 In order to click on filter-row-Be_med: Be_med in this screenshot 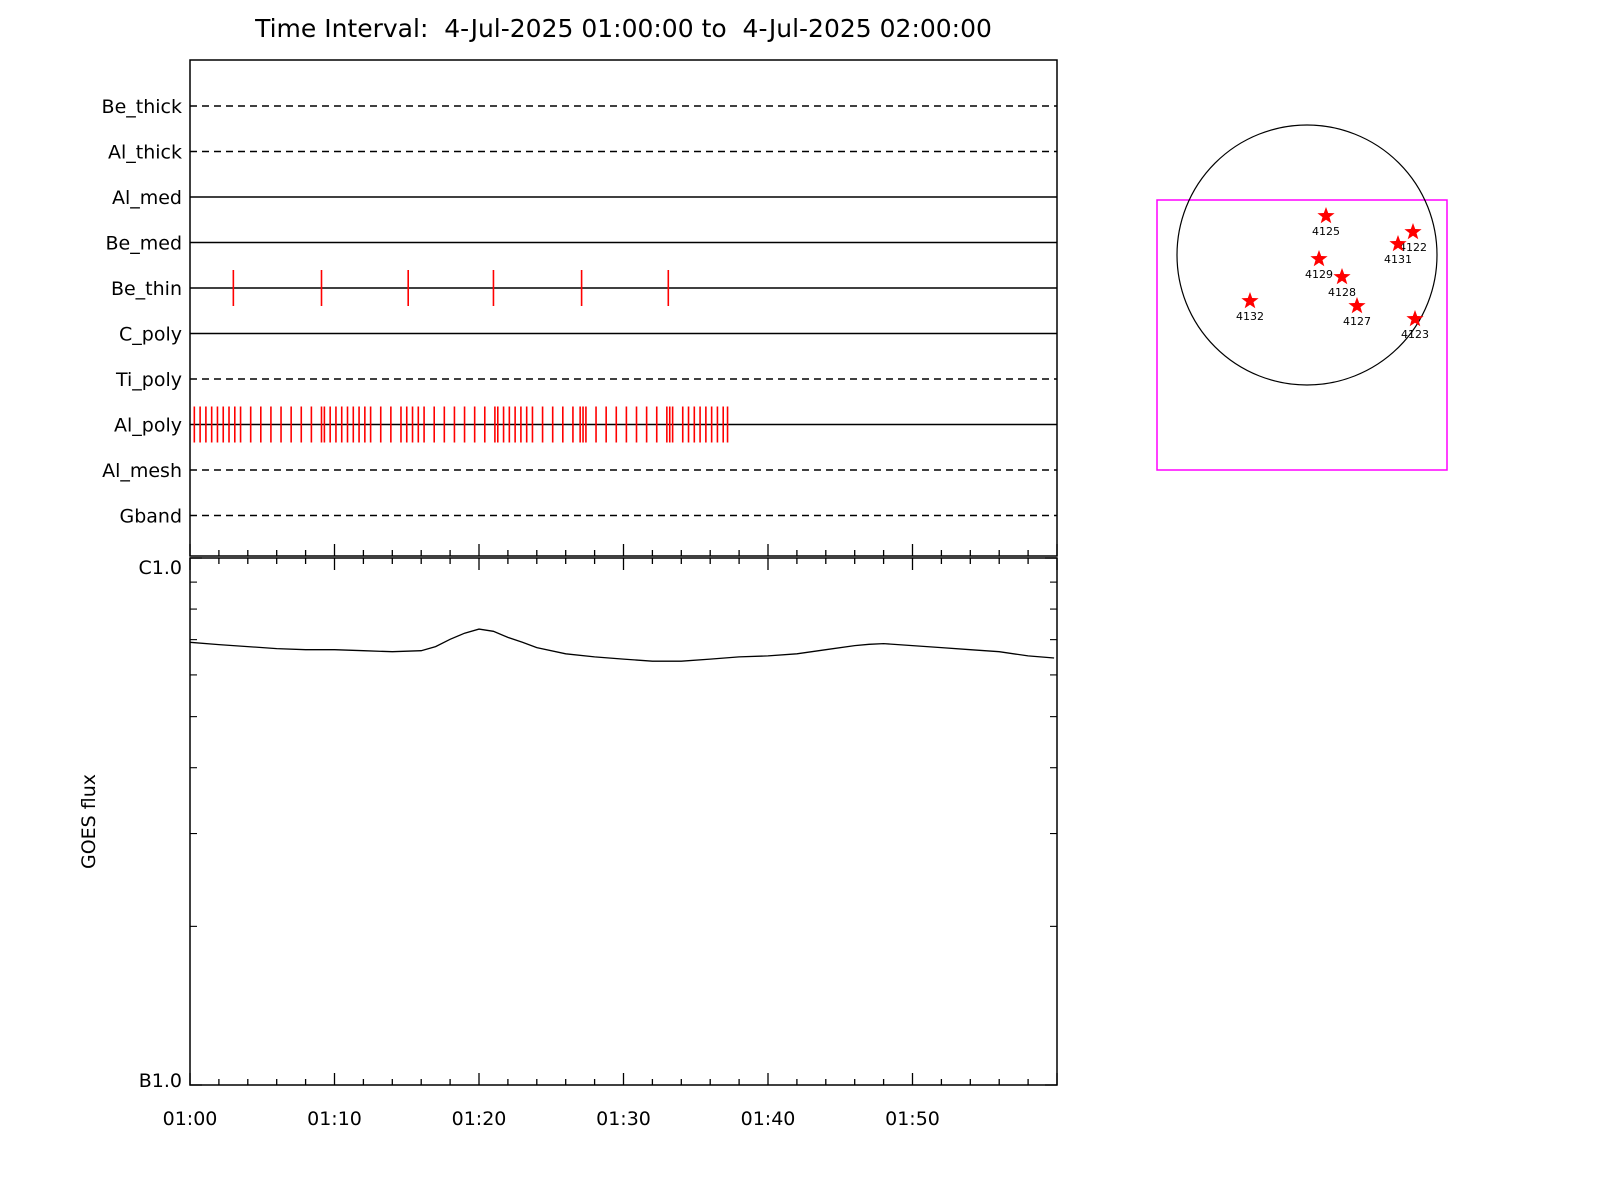, I will do `click(581, 244)`.